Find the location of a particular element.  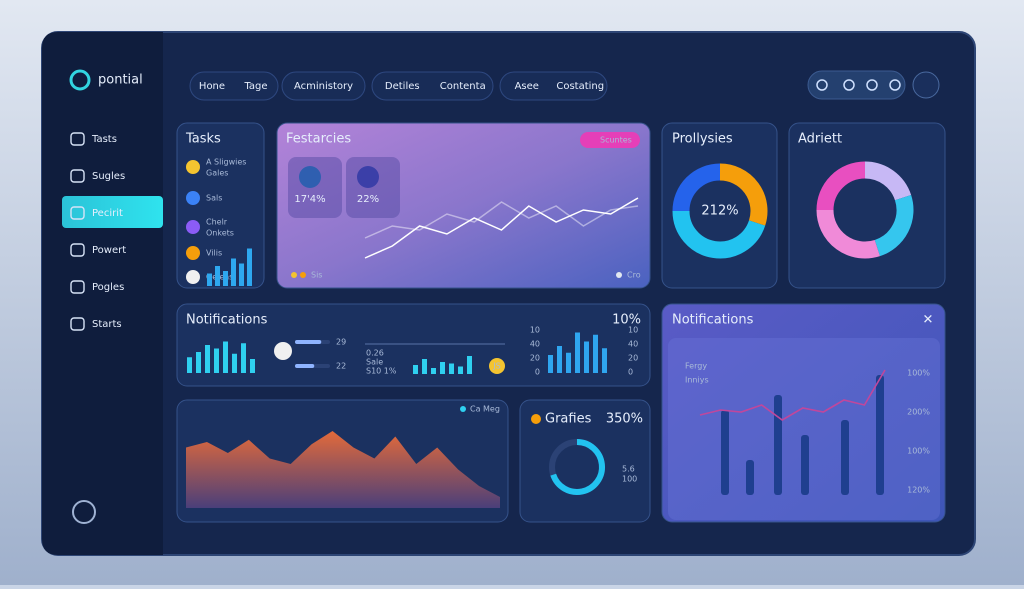

side-label: 100 is located at coordinates (629, 479).